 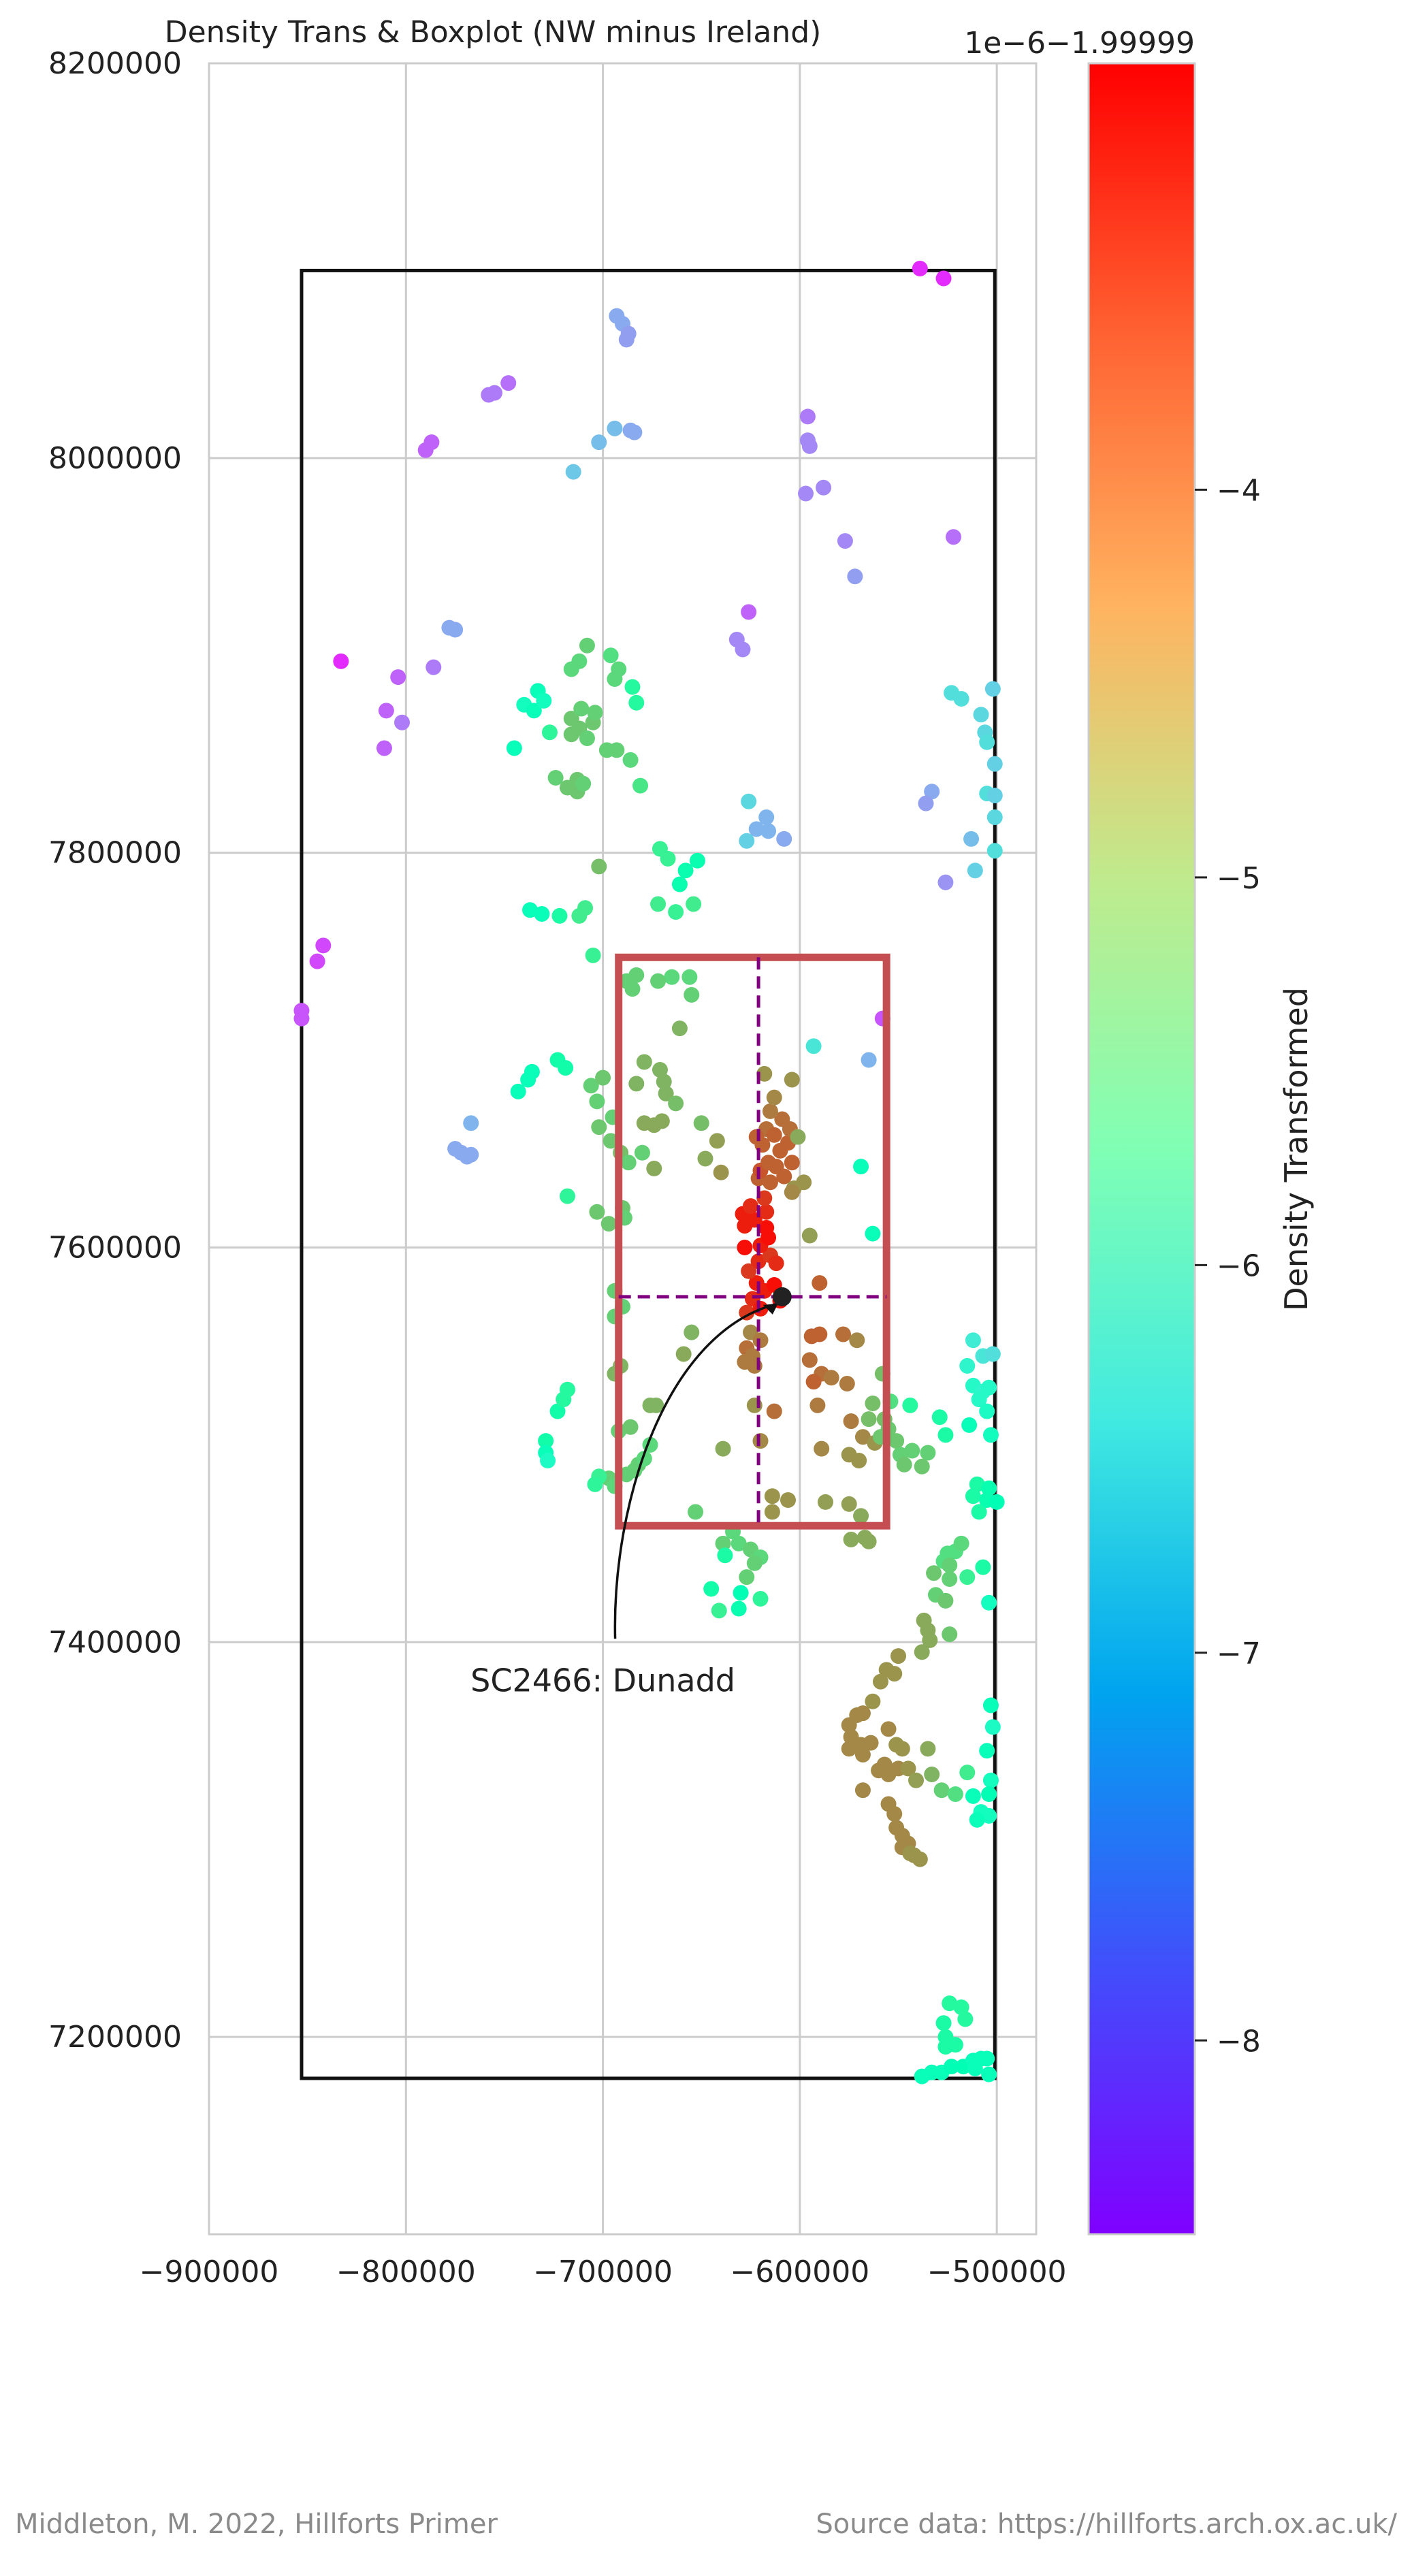 I want to click on y-tick-label: 7400000, so click(x=115, y=1643).